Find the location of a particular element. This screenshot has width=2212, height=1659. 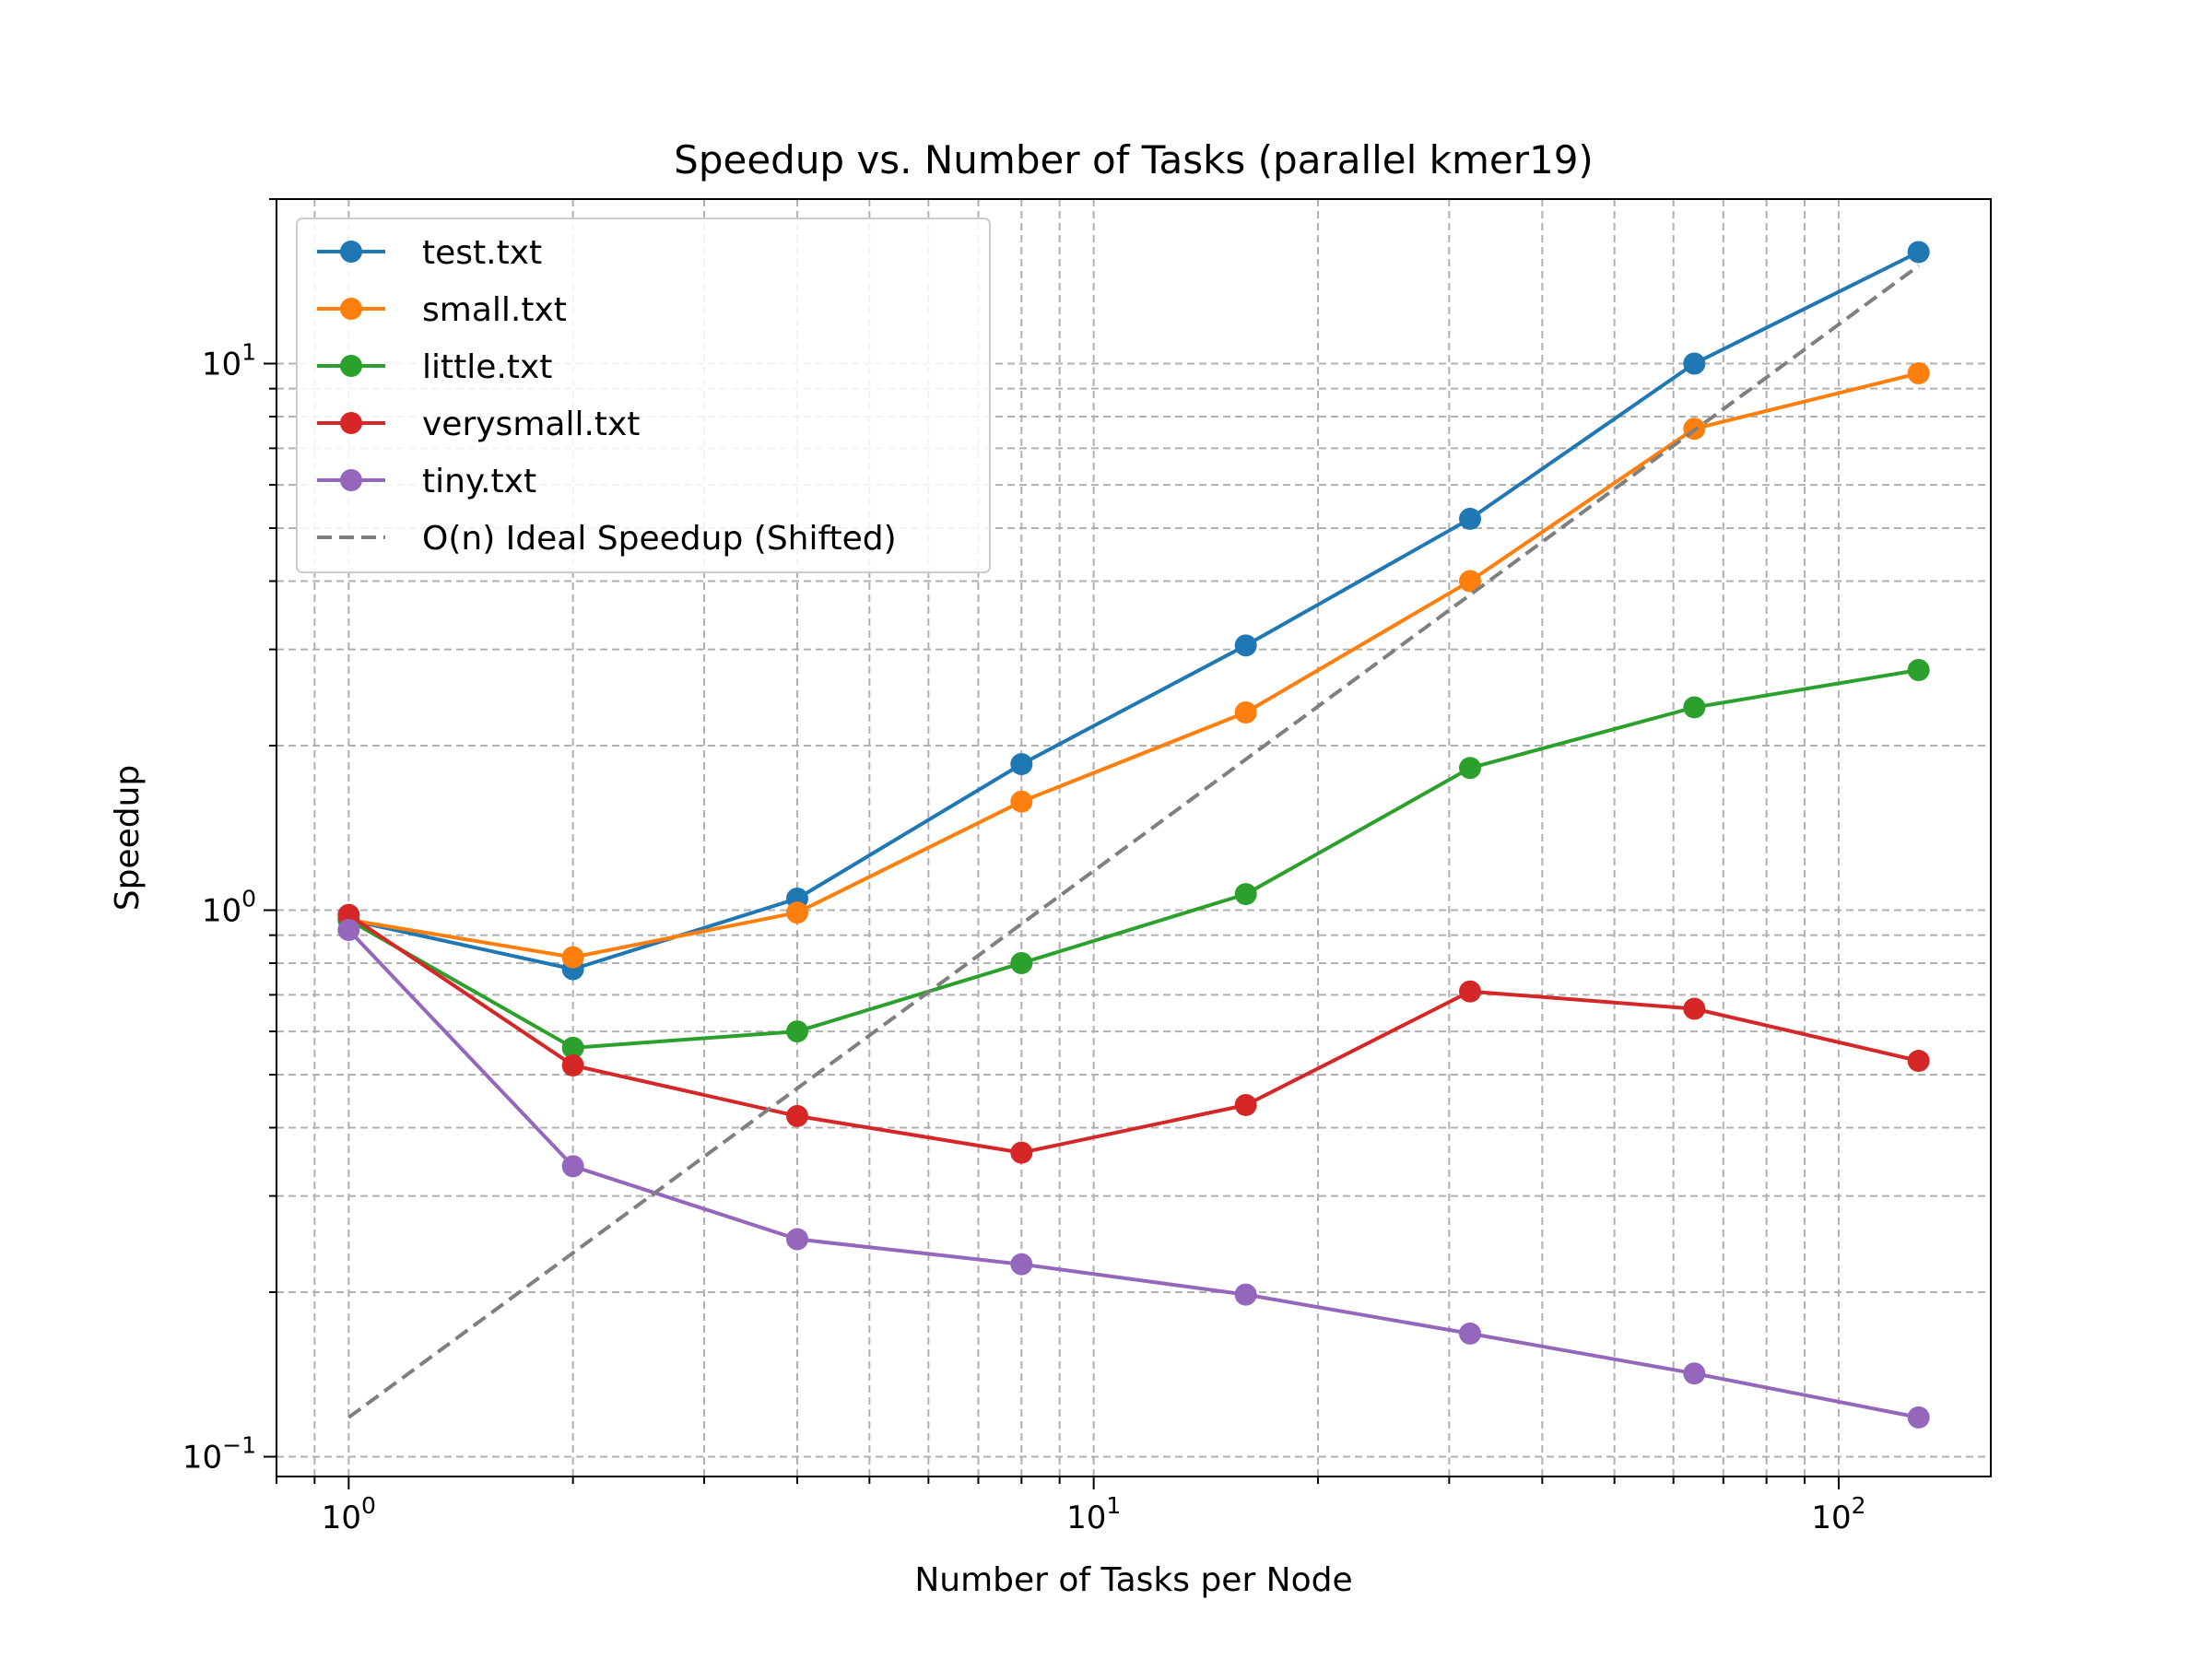

x-tick-label: 10² is located at coordinates (1838, 1514).